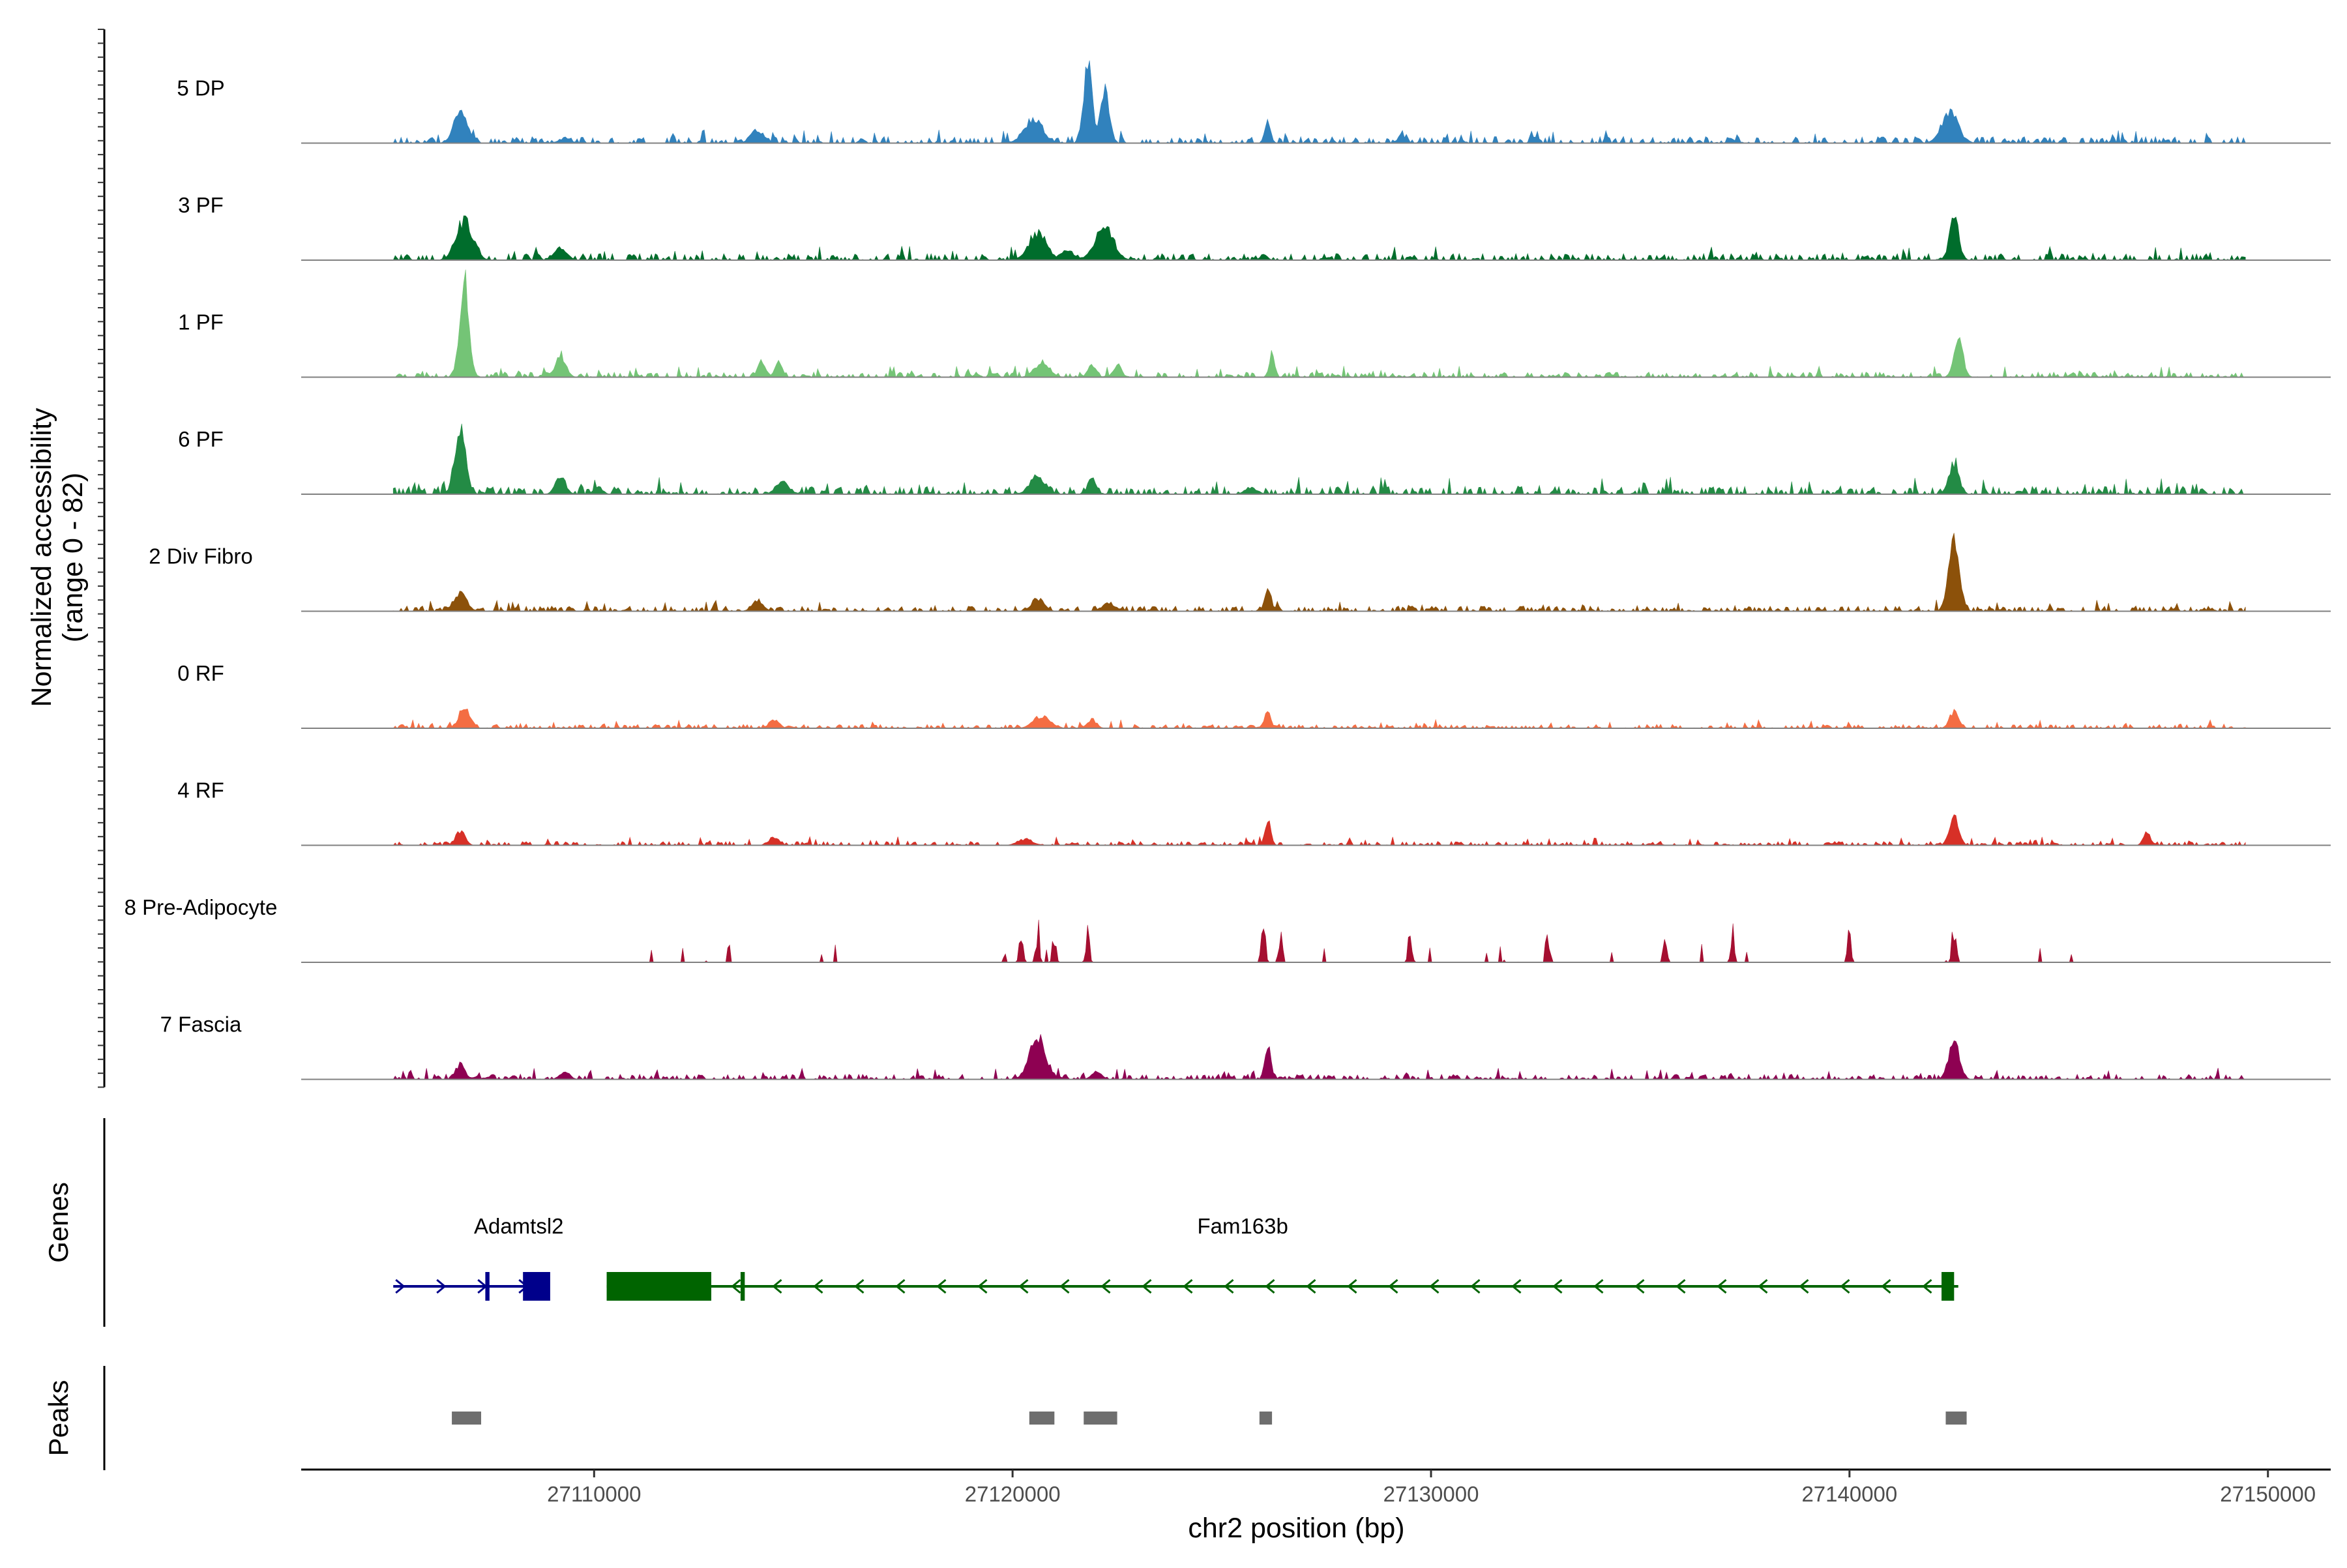 Image resolution: width=2347 pixels, height=1568 pixels. I want to click on coverage-track-3-pf, so click(1319, 238).